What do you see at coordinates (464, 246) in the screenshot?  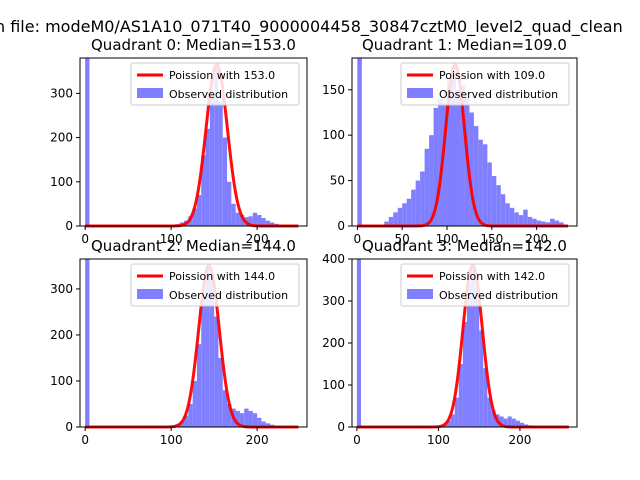 I see `panel-title: Quadrant 3: Median=142.0` at bounding box center [464, 246].